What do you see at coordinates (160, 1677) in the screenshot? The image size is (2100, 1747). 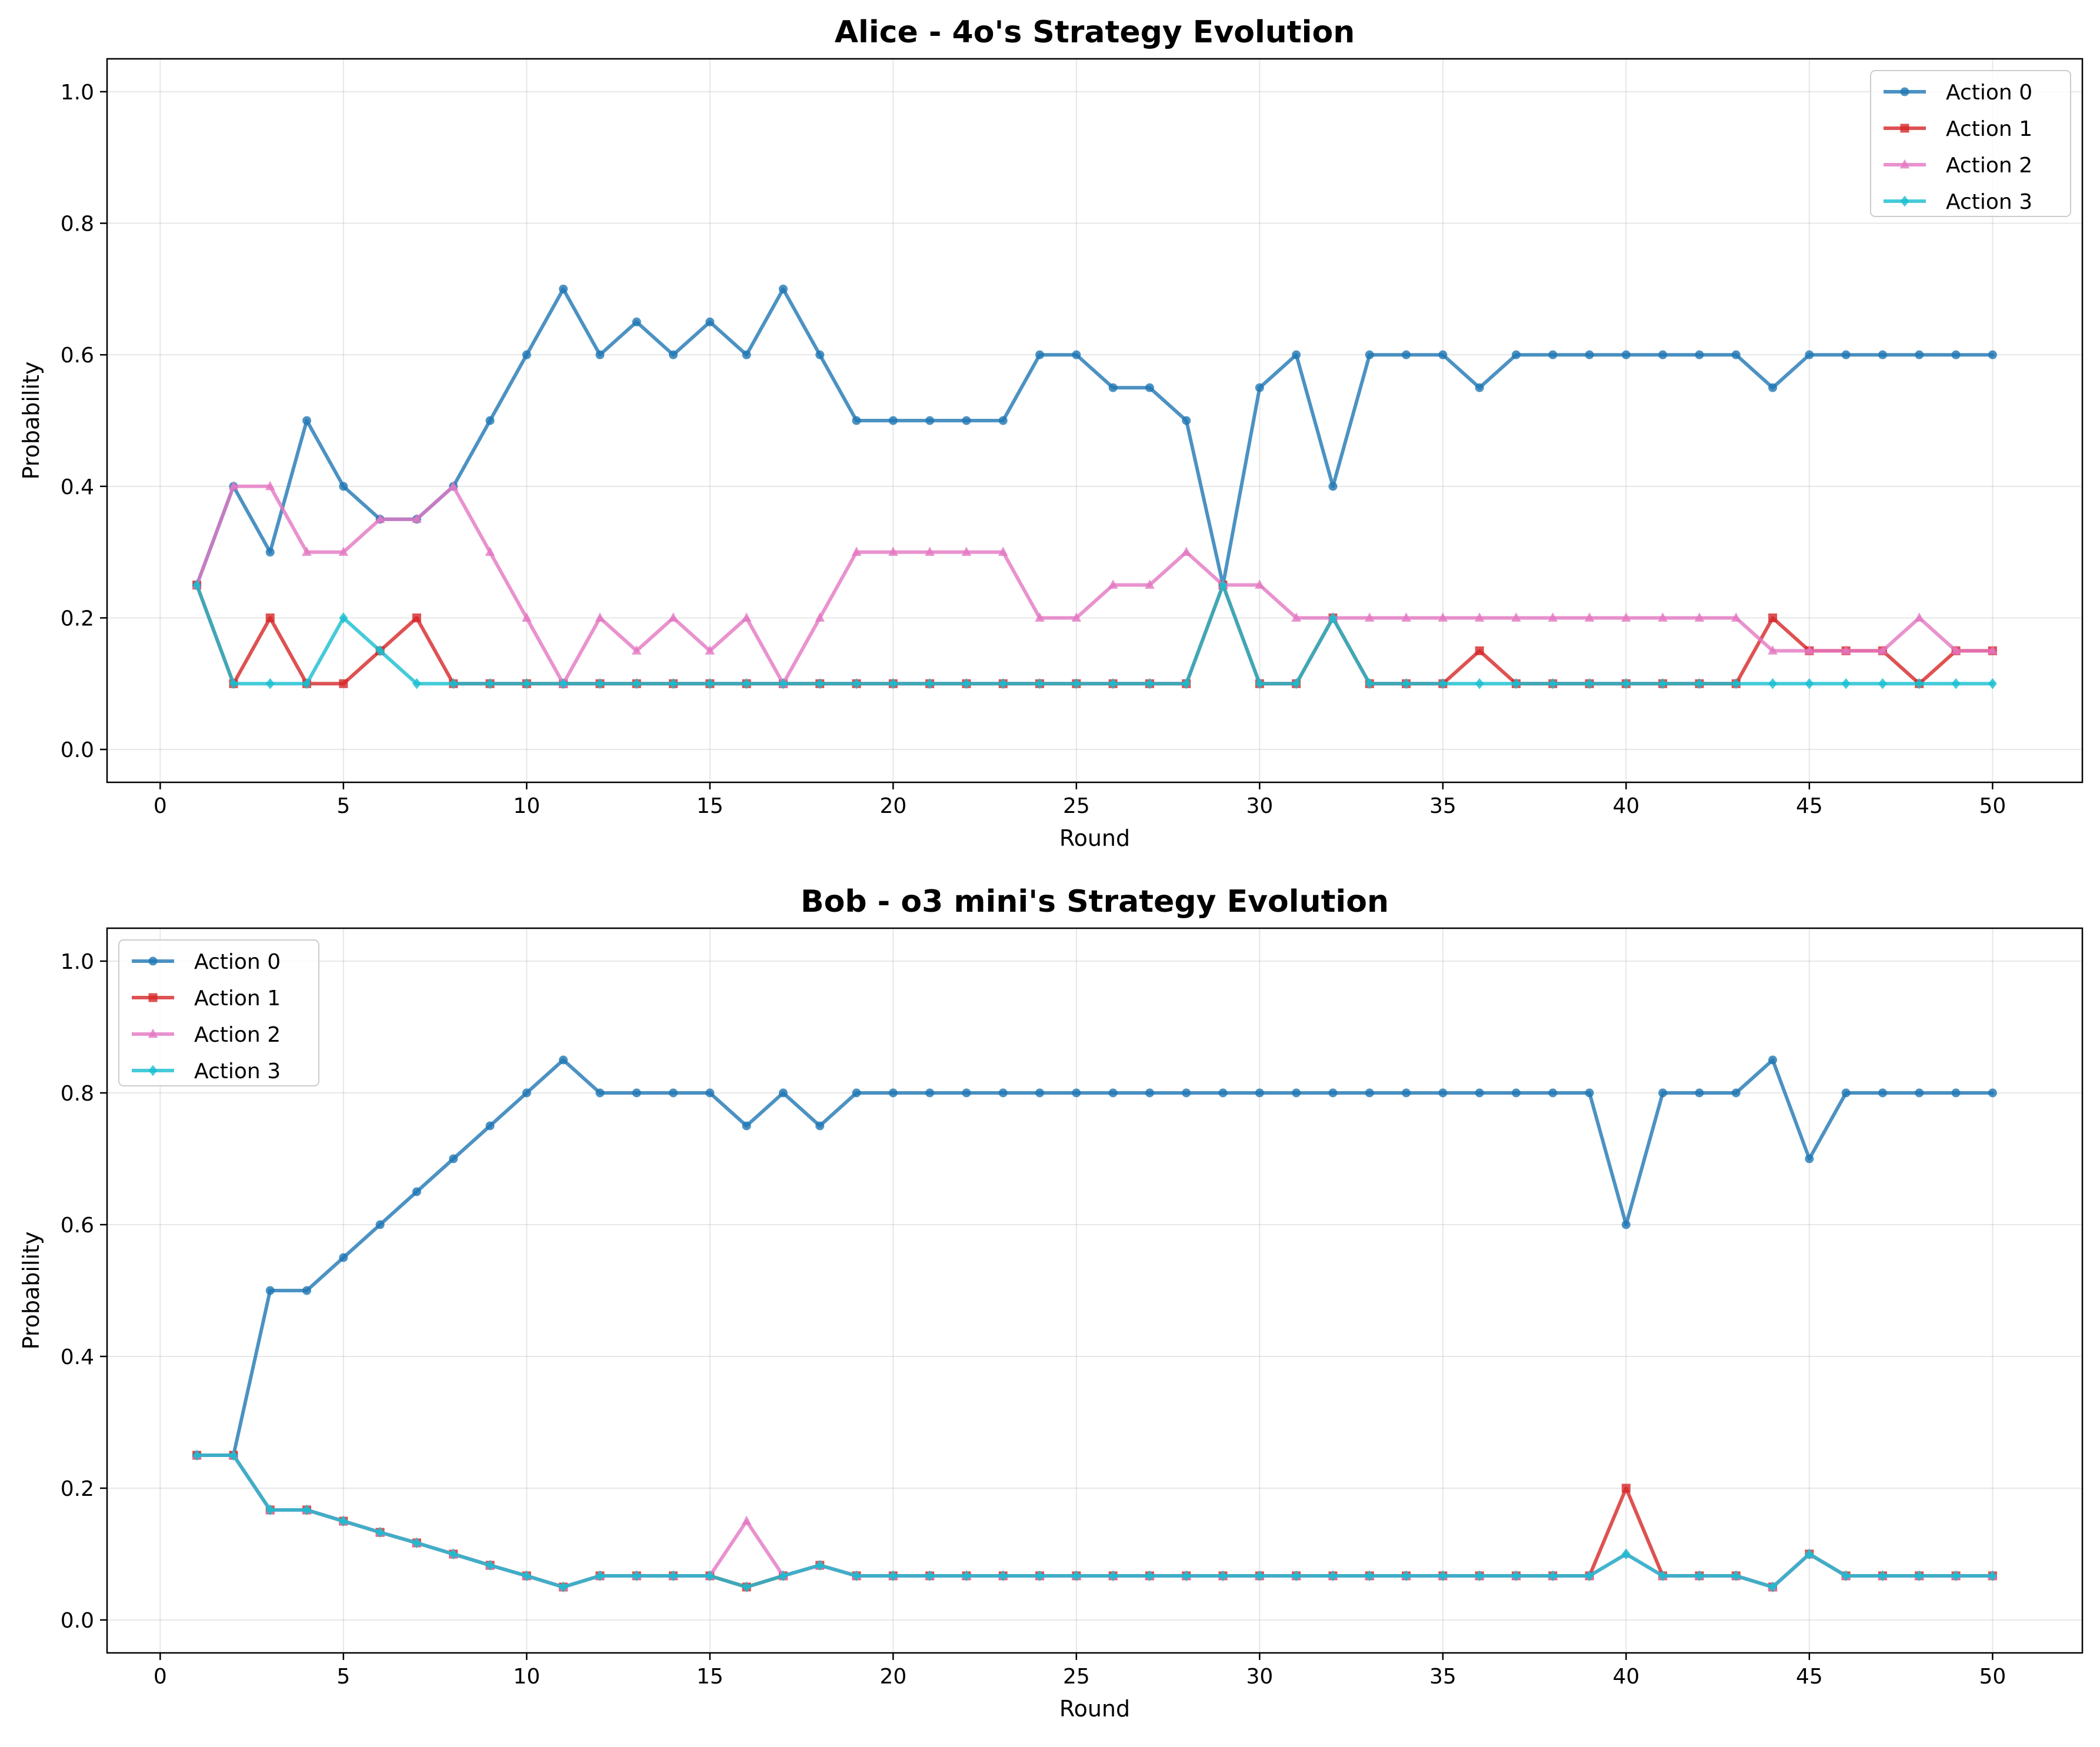 I see `x-tick-label: 0` at bounding box center [160, 1677].